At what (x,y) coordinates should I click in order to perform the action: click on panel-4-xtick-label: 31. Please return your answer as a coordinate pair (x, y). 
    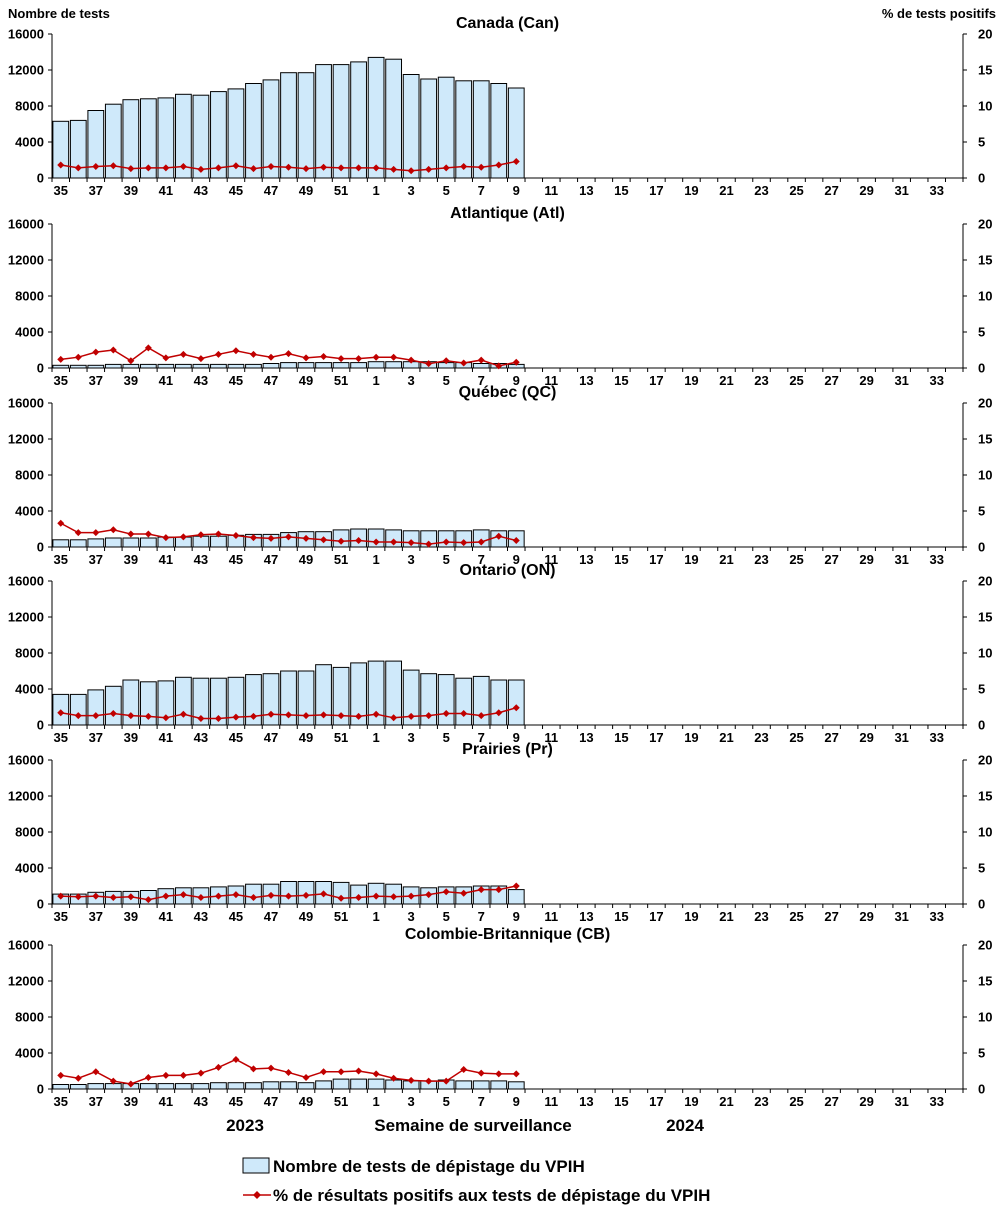
    Looking at the image, I should click on (901, 916).